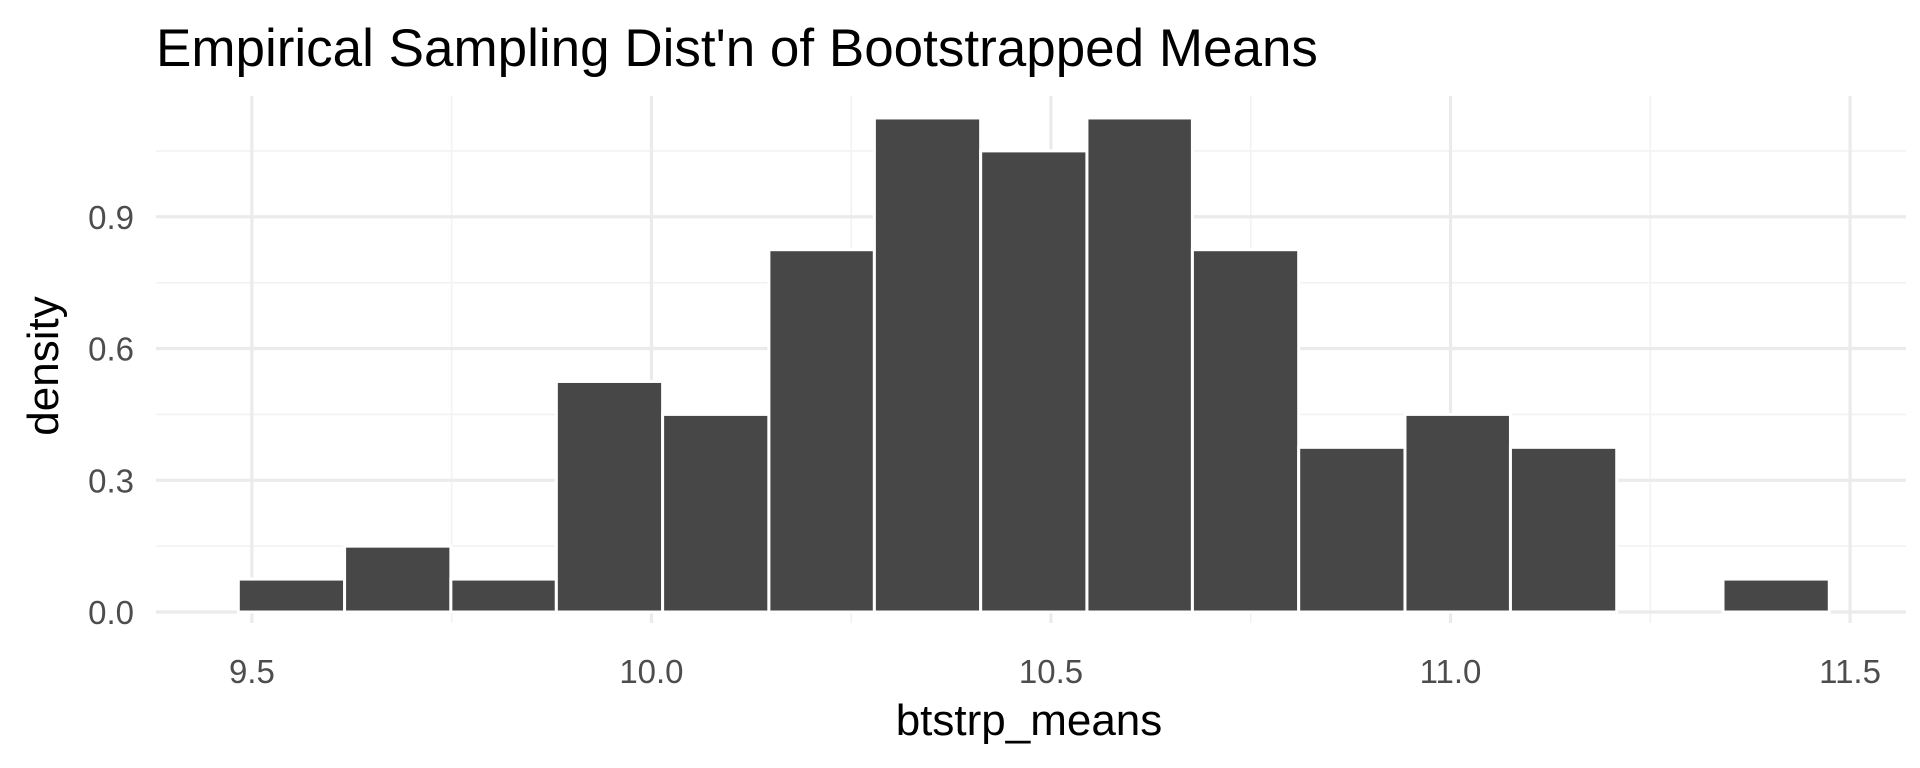 Image resolution: width=1920 pixels, height=768 pixels. Describe the element at coordinates (111, 612) in the screenshot. I see `y-tick-label: 0.0` at that location.